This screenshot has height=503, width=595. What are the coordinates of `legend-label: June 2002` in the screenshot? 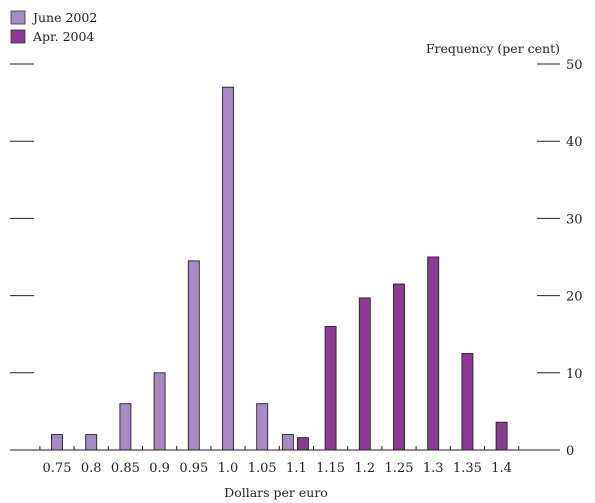 It's located at (64, 17).